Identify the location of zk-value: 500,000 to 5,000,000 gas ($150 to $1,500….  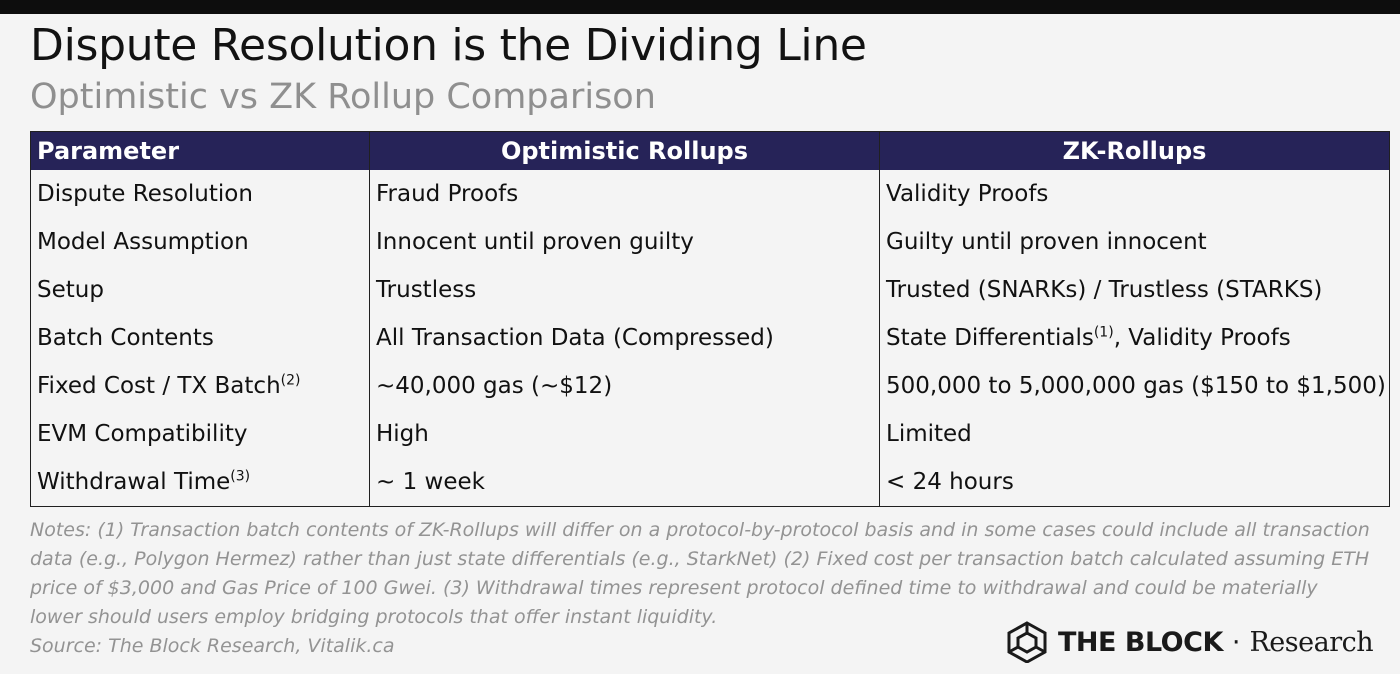
(1136, 386).